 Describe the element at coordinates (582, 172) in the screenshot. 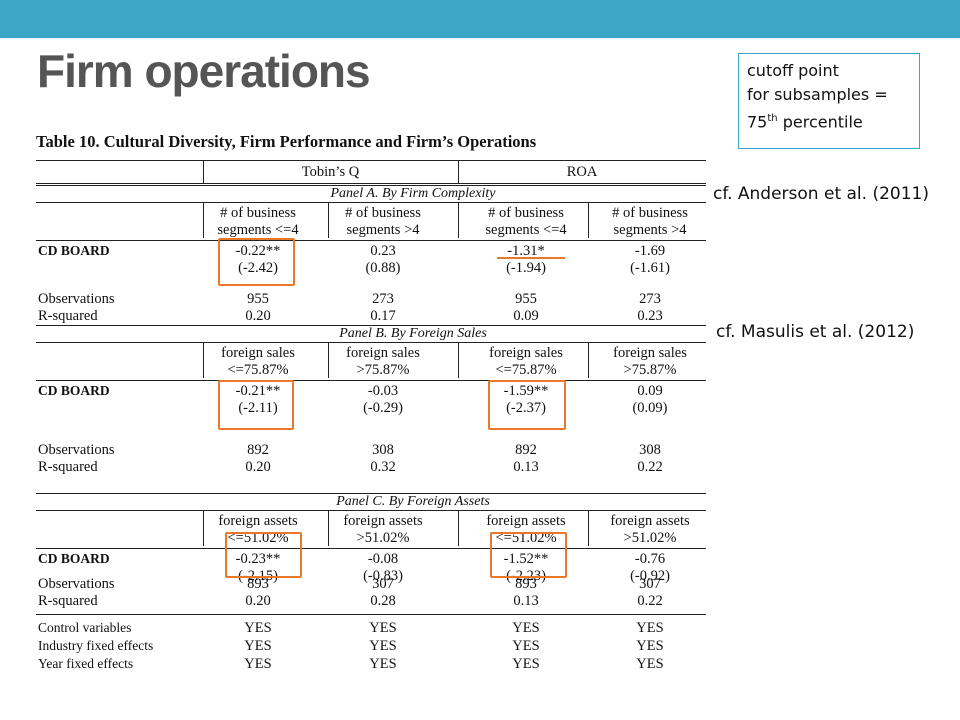

I see `dep-var-roa: ROA` at that location.